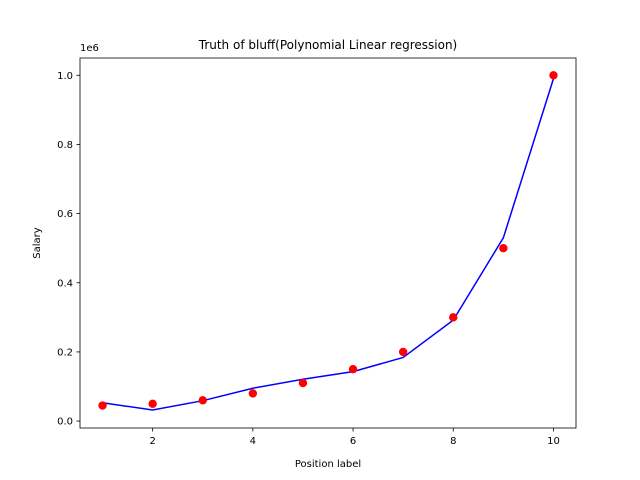 The image size is (640, 480). I want to click on x-tick-label: 2, so click(152, 441).